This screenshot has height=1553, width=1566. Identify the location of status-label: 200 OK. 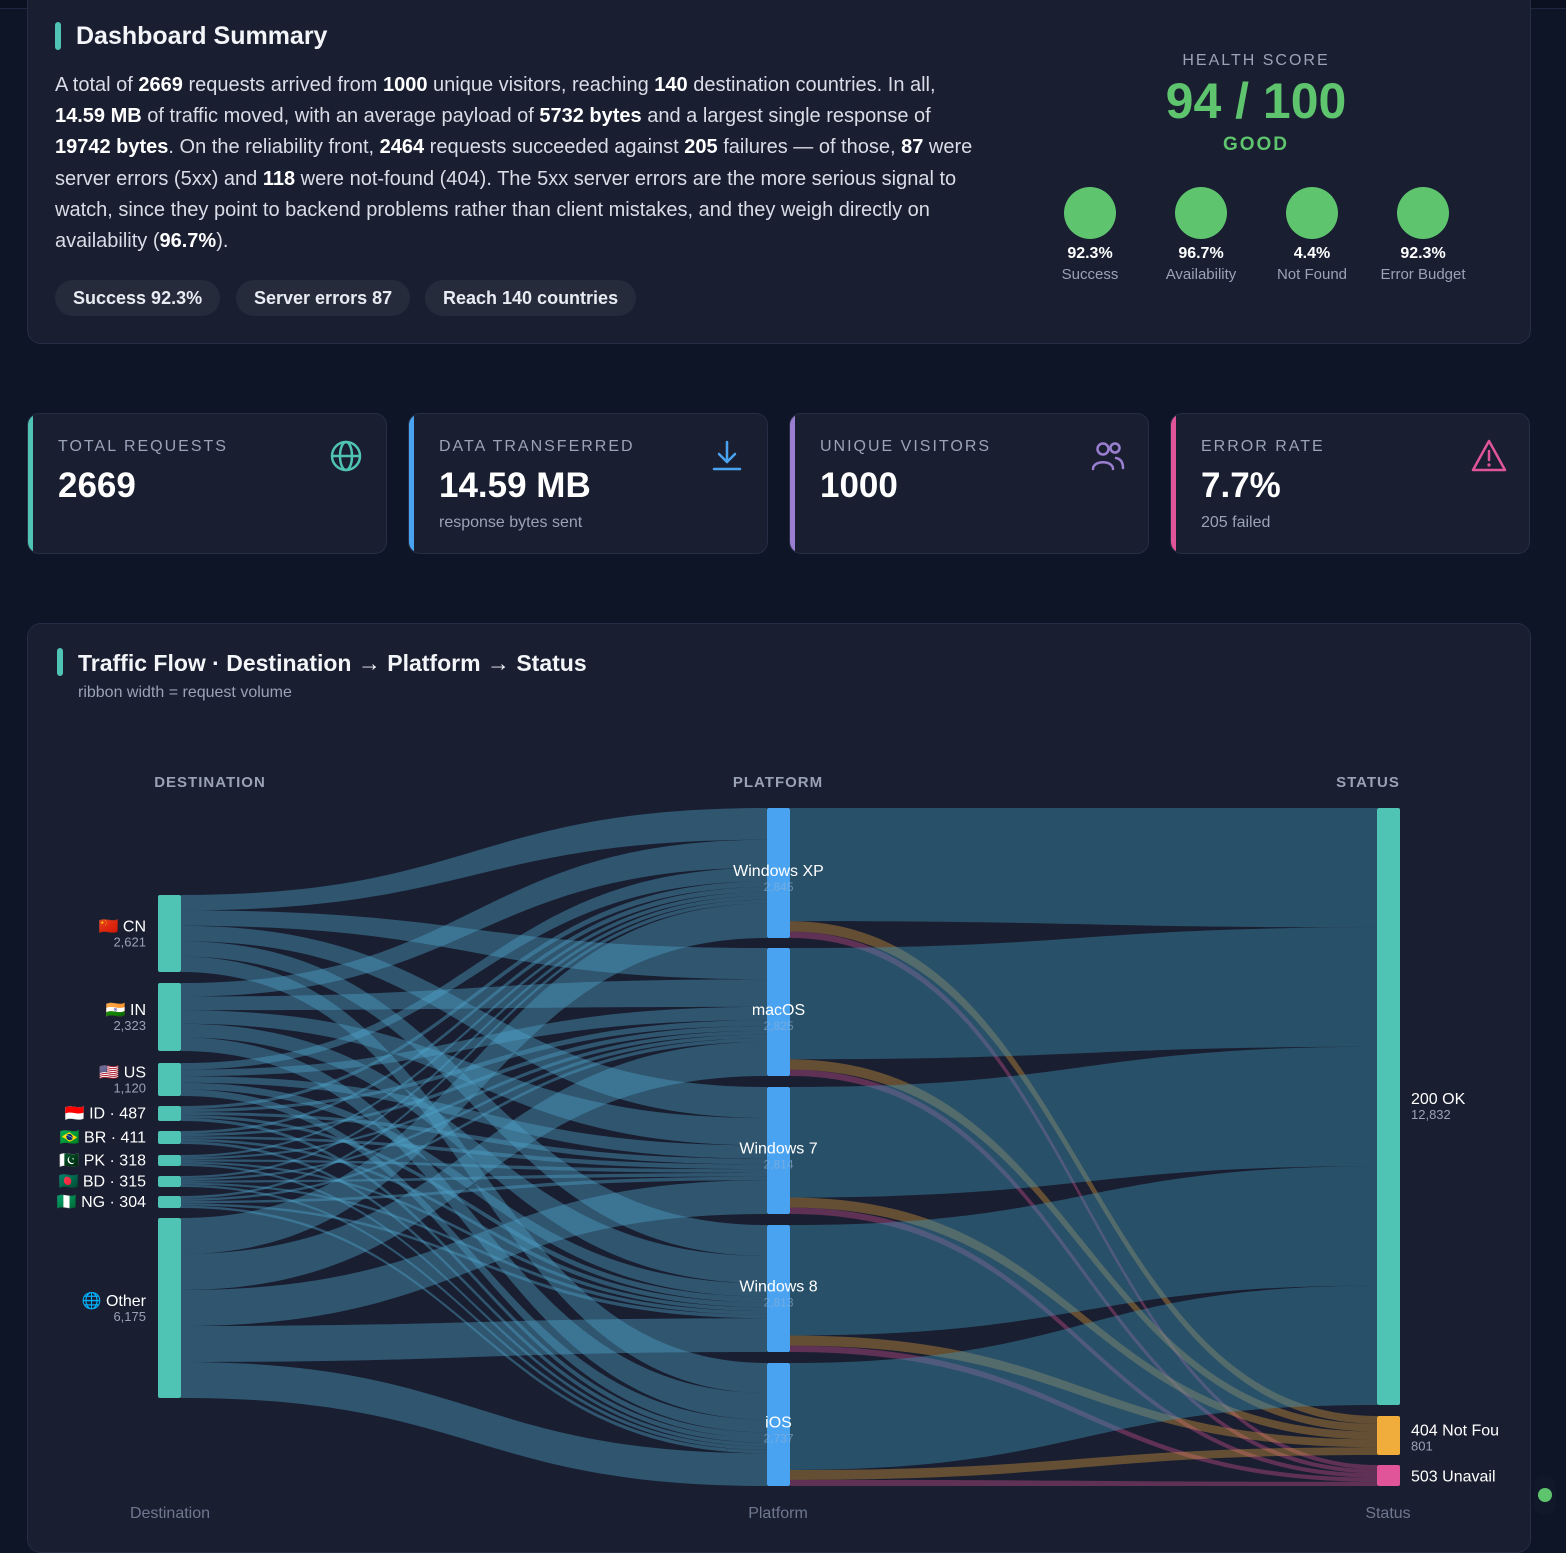
(1438, 1099).